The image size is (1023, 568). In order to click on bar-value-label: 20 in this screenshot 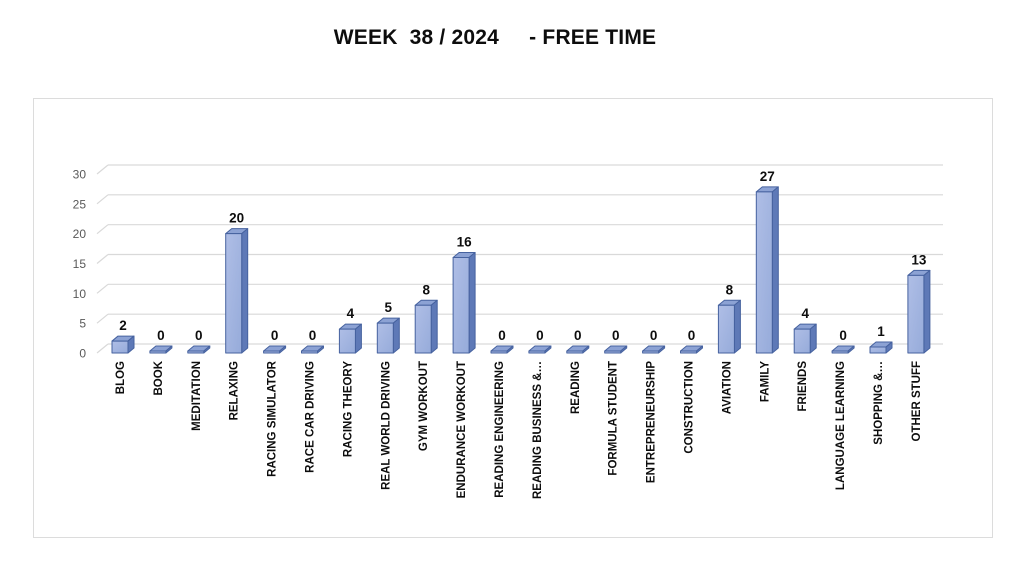, I will do `click(236, 218)`.